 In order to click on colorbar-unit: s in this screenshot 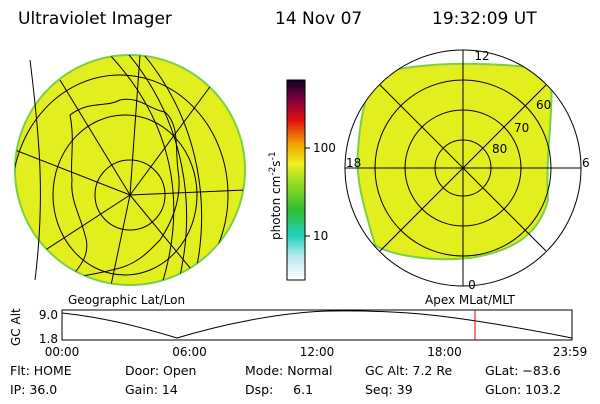, I will do `click(276, 163)`.